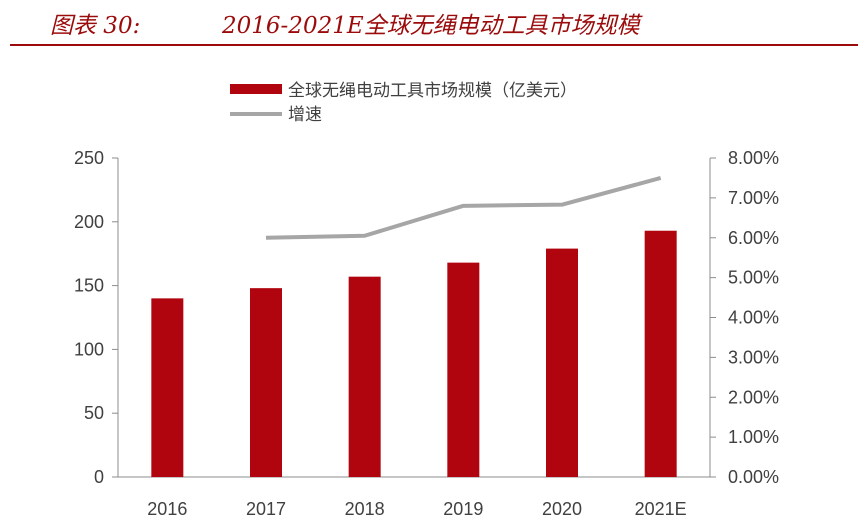 This screenshot has height=530, width=868. I want to click on figure-title: 2016-2021E全球无绳电动工具市场规模, so click(431, 26).